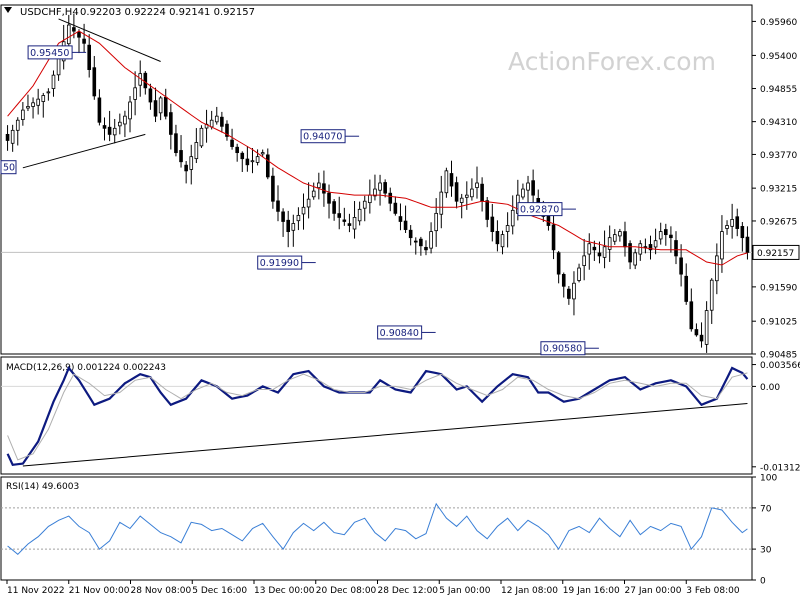 This screenshot has height=604, width=800. What do you see at coordinates (780, 468) in the screenshot?
I see `macd-y-tick-label: -0.013125` at bounding box center [780, 468].